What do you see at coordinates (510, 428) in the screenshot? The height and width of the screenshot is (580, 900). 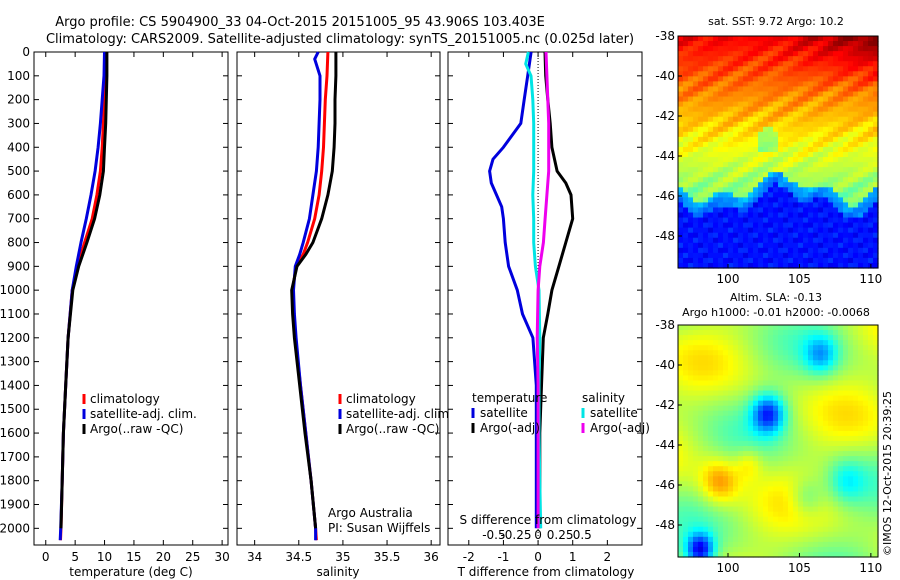 I see `difference-legend-label: Argo(-adj)` at bounding box center [510, 428].